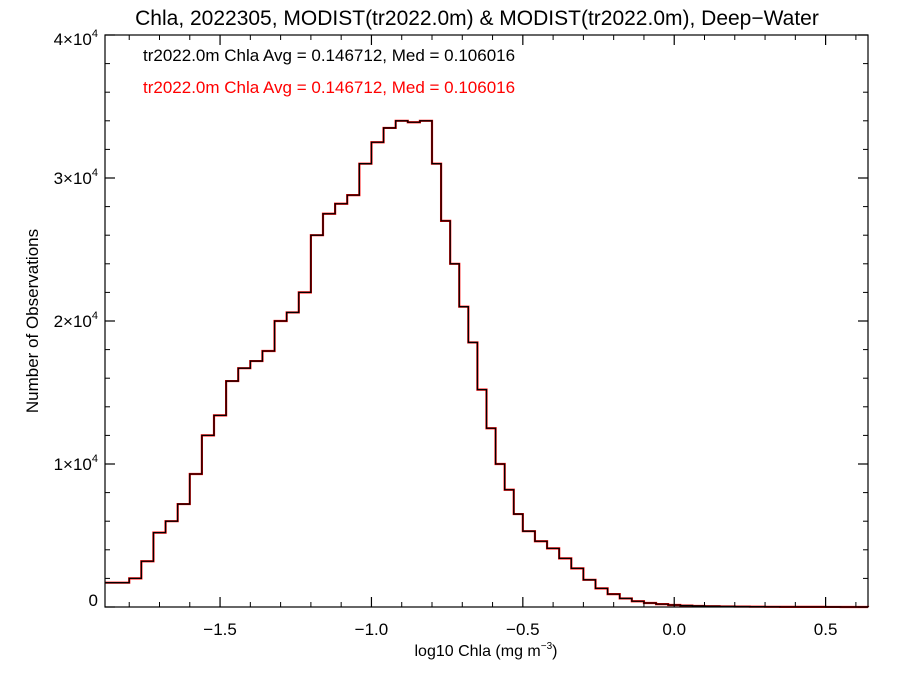 This screenshot has height=675, width=900. I want to click on x-tick-label: −1.5, so click(220, 629).